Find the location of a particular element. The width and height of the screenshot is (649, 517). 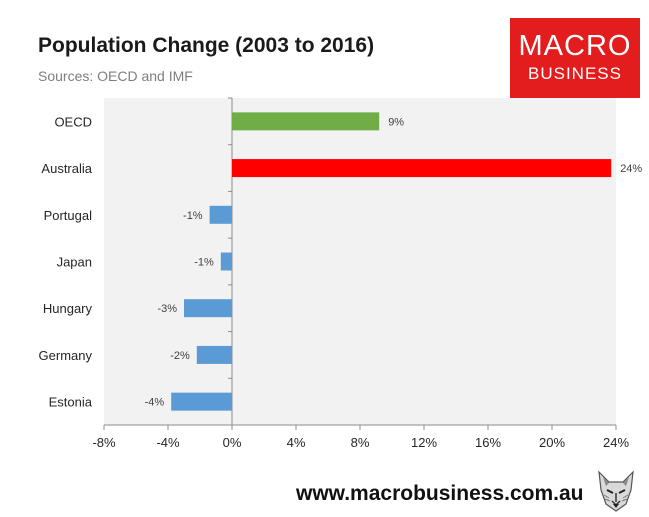

x-tick-label: 4% is located at coordinates (296, 442).